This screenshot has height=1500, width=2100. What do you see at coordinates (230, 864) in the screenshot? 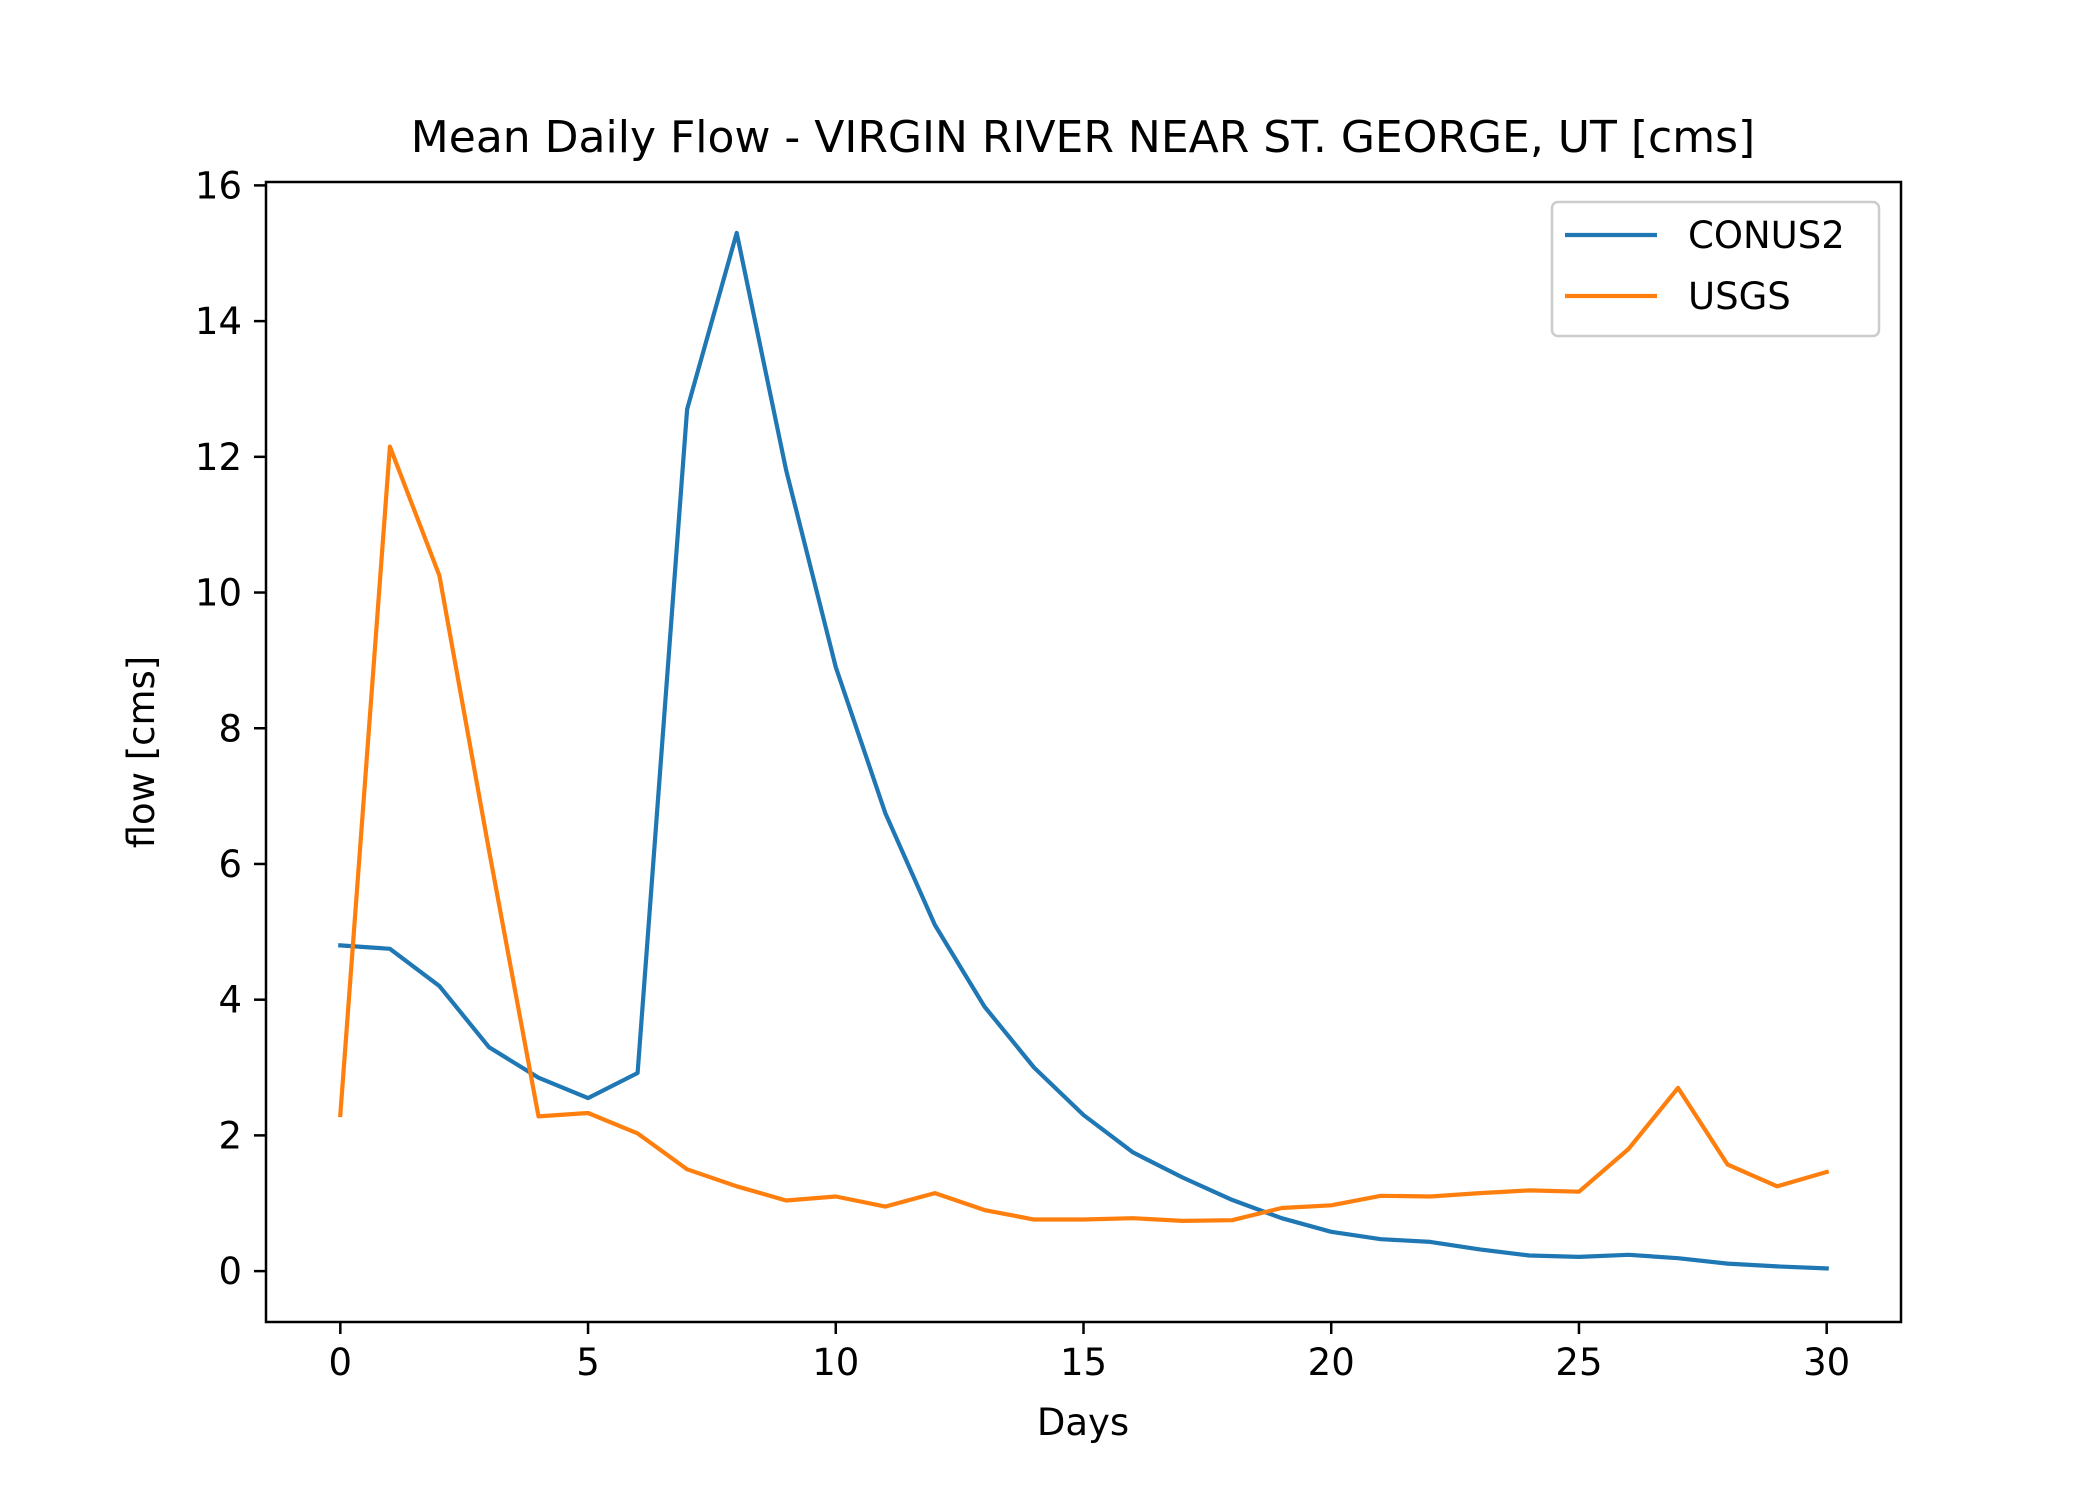
I see `y-tick-label: 6` at bounding box center [230, 864].